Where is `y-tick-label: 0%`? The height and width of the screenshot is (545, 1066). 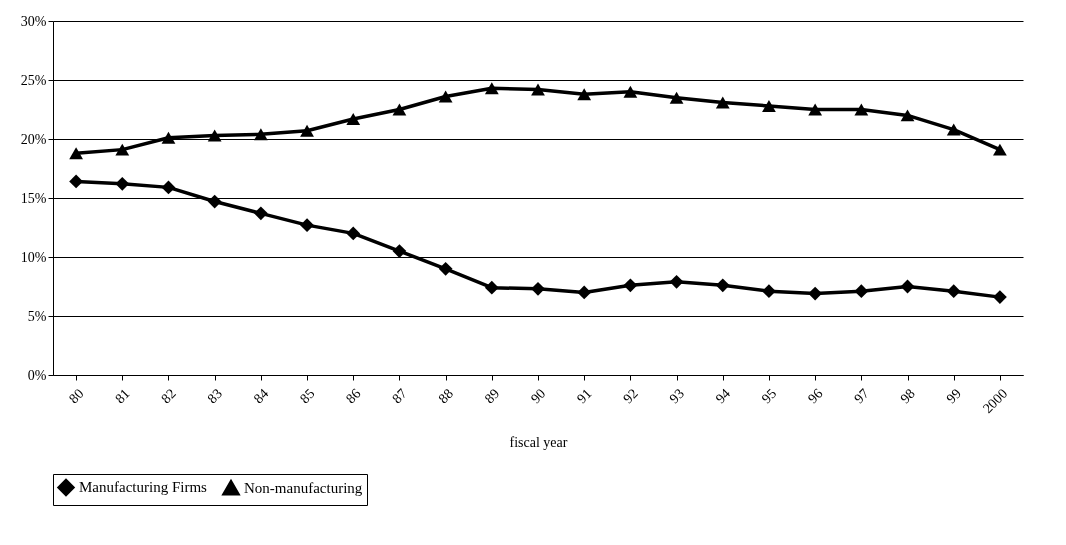 y-tick-label: 0% is located at coordinates (37, 375).